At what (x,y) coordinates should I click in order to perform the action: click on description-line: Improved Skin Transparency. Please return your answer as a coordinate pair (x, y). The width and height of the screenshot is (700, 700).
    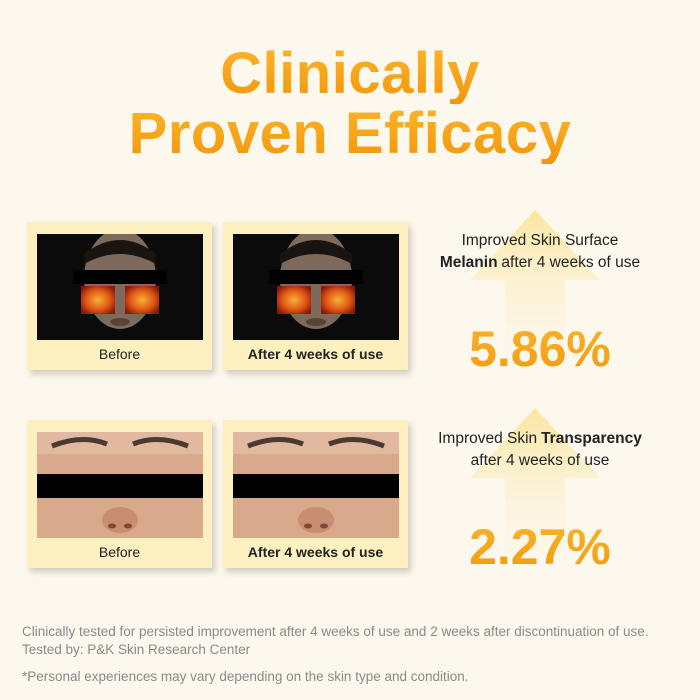
    Looking at the image, I should click on (540, 439).